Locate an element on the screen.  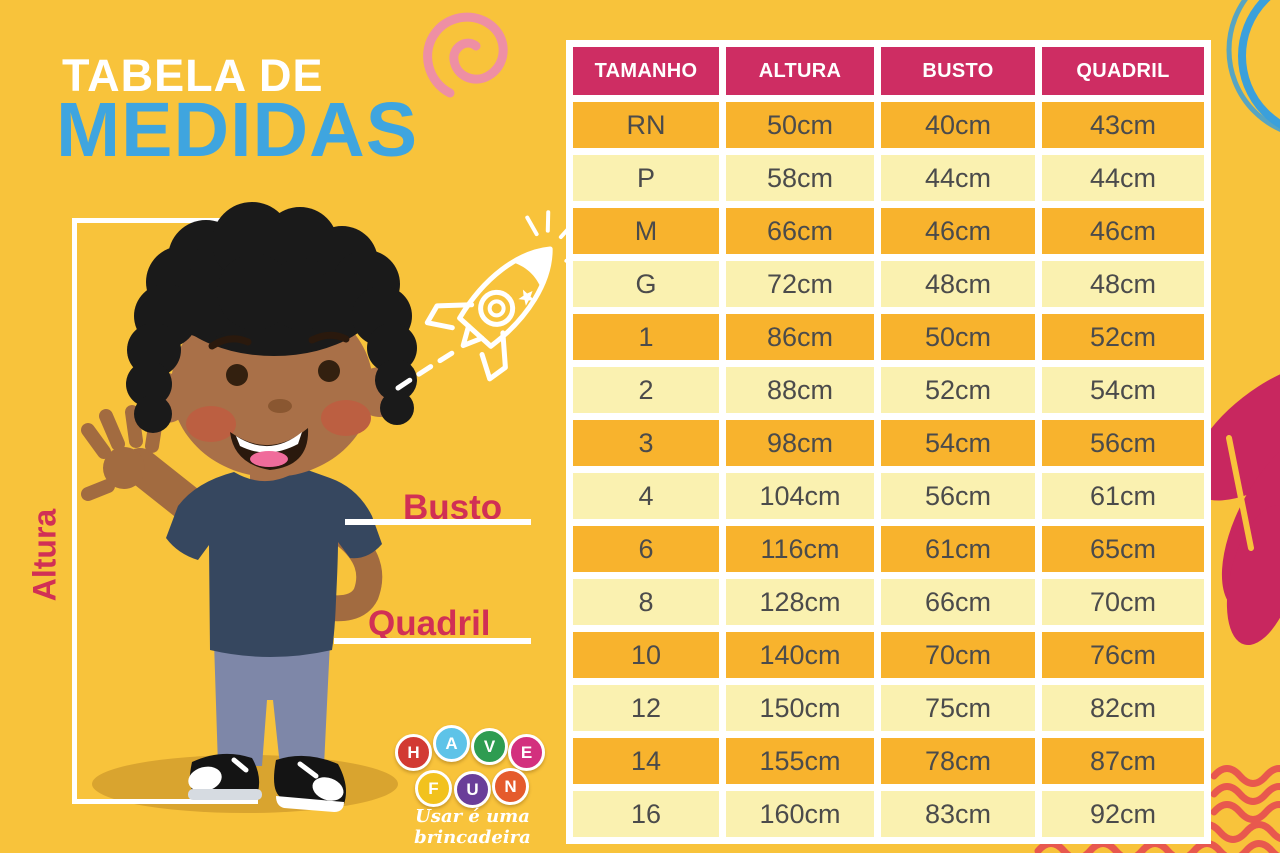
table-row: 3 98cm 54cm 56cm is located at coordinates (888, 443).